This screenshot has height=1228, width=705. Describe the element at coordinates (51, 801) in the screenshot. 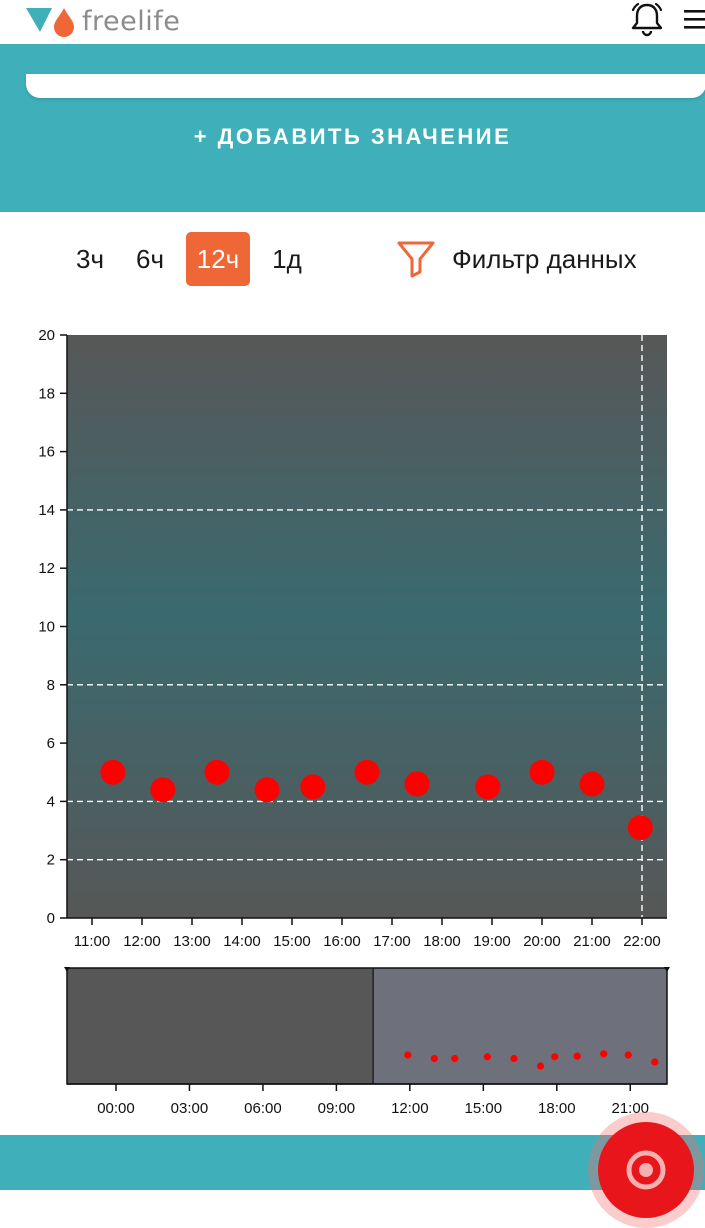

I see `y-tick-label: 4` at that location.